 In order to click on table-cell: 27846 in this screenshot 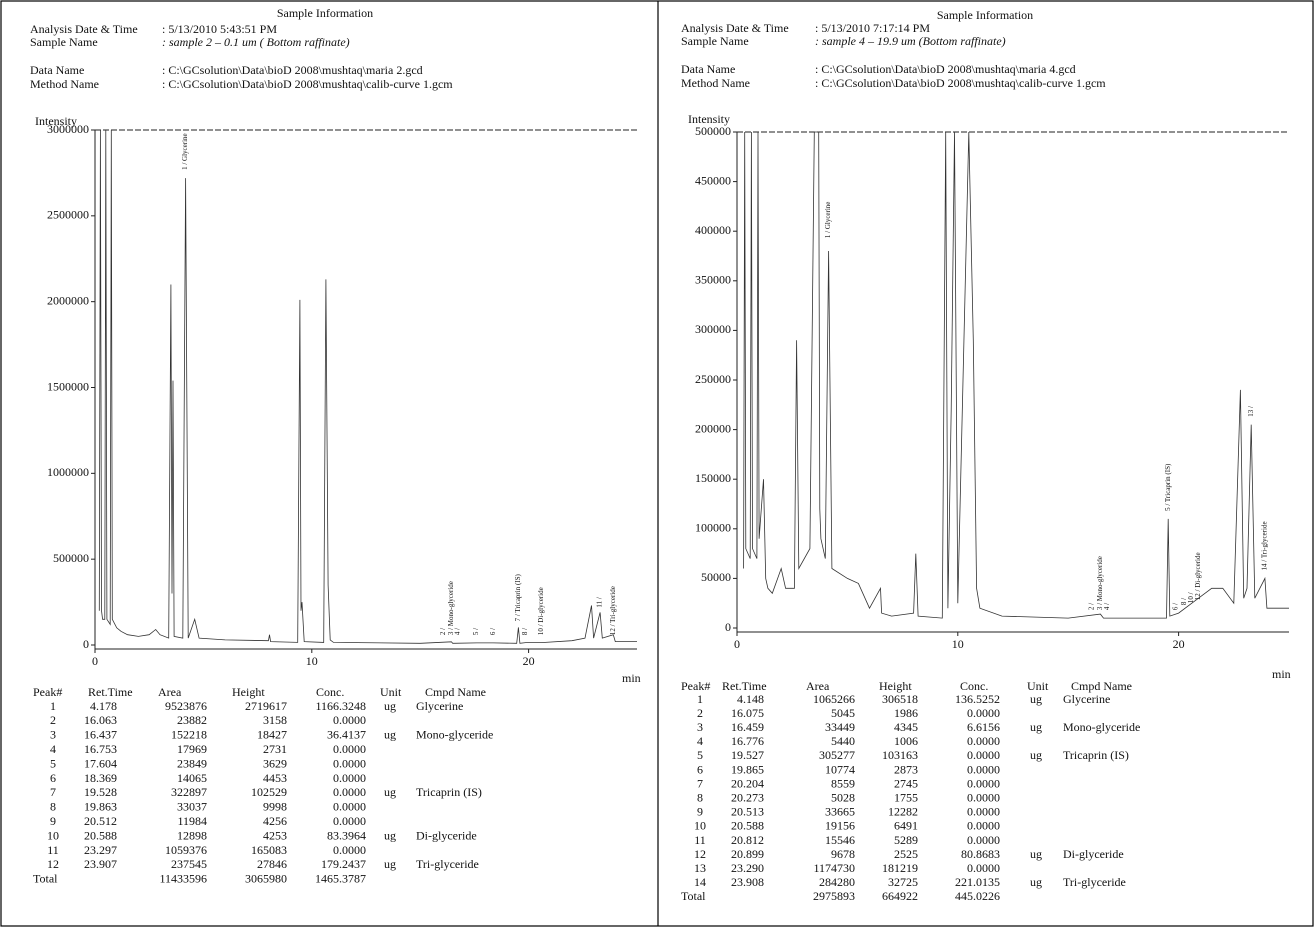, I will do `click(272, 864)`.